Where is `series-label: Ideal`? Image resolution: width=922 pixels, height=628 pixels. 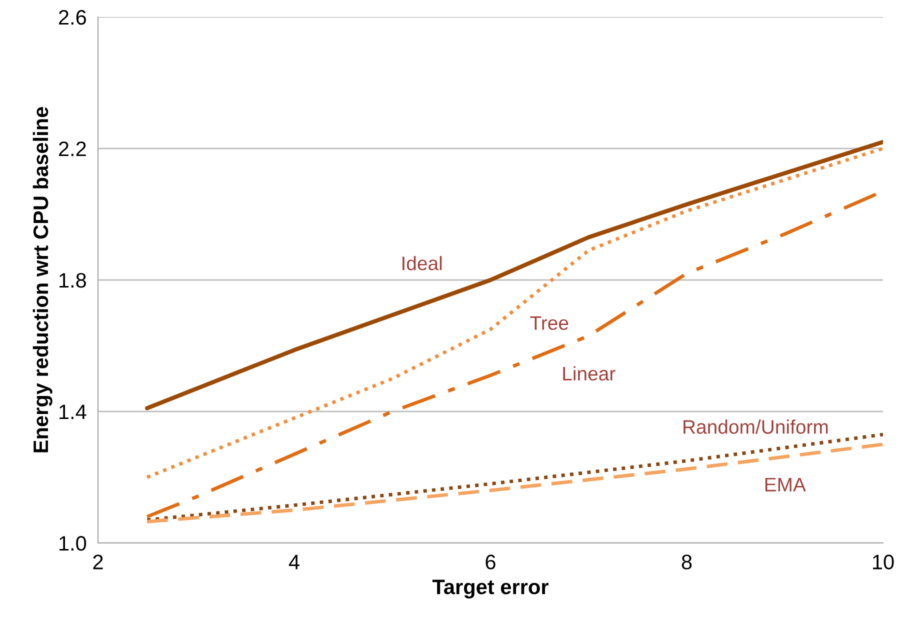
series-label: Ideal is located at coordinates (422, 263).